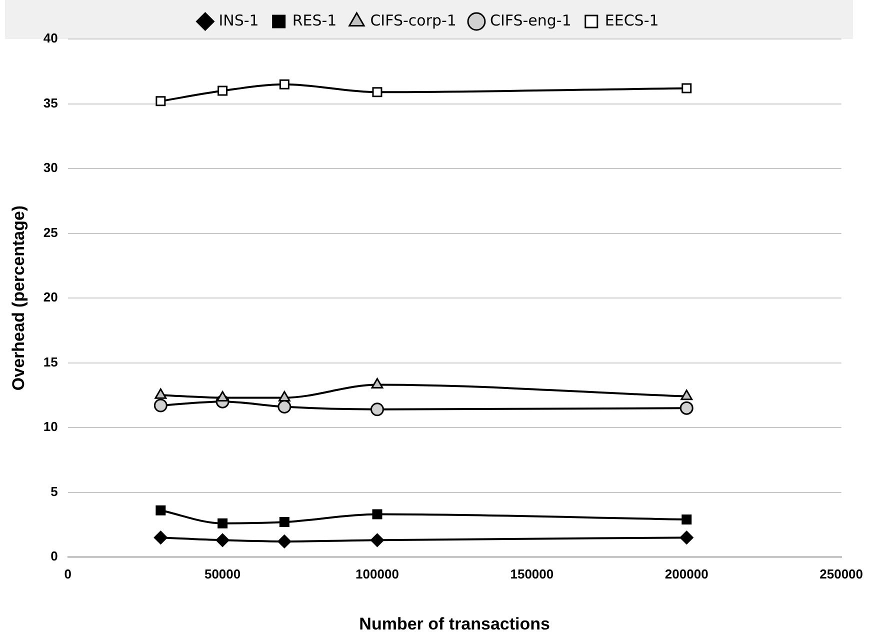  I want to click on y-tick-label: 40, so click(50, 38).